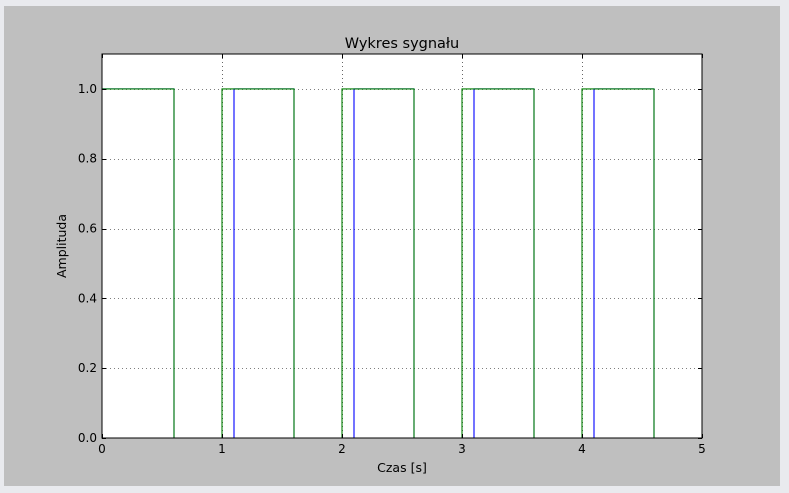 The height and width of the screenshot is (493, 789). Describe the element at coordinates (61, 246) in the screenshot. I see `y-axis-label: Amplituda` at that location.